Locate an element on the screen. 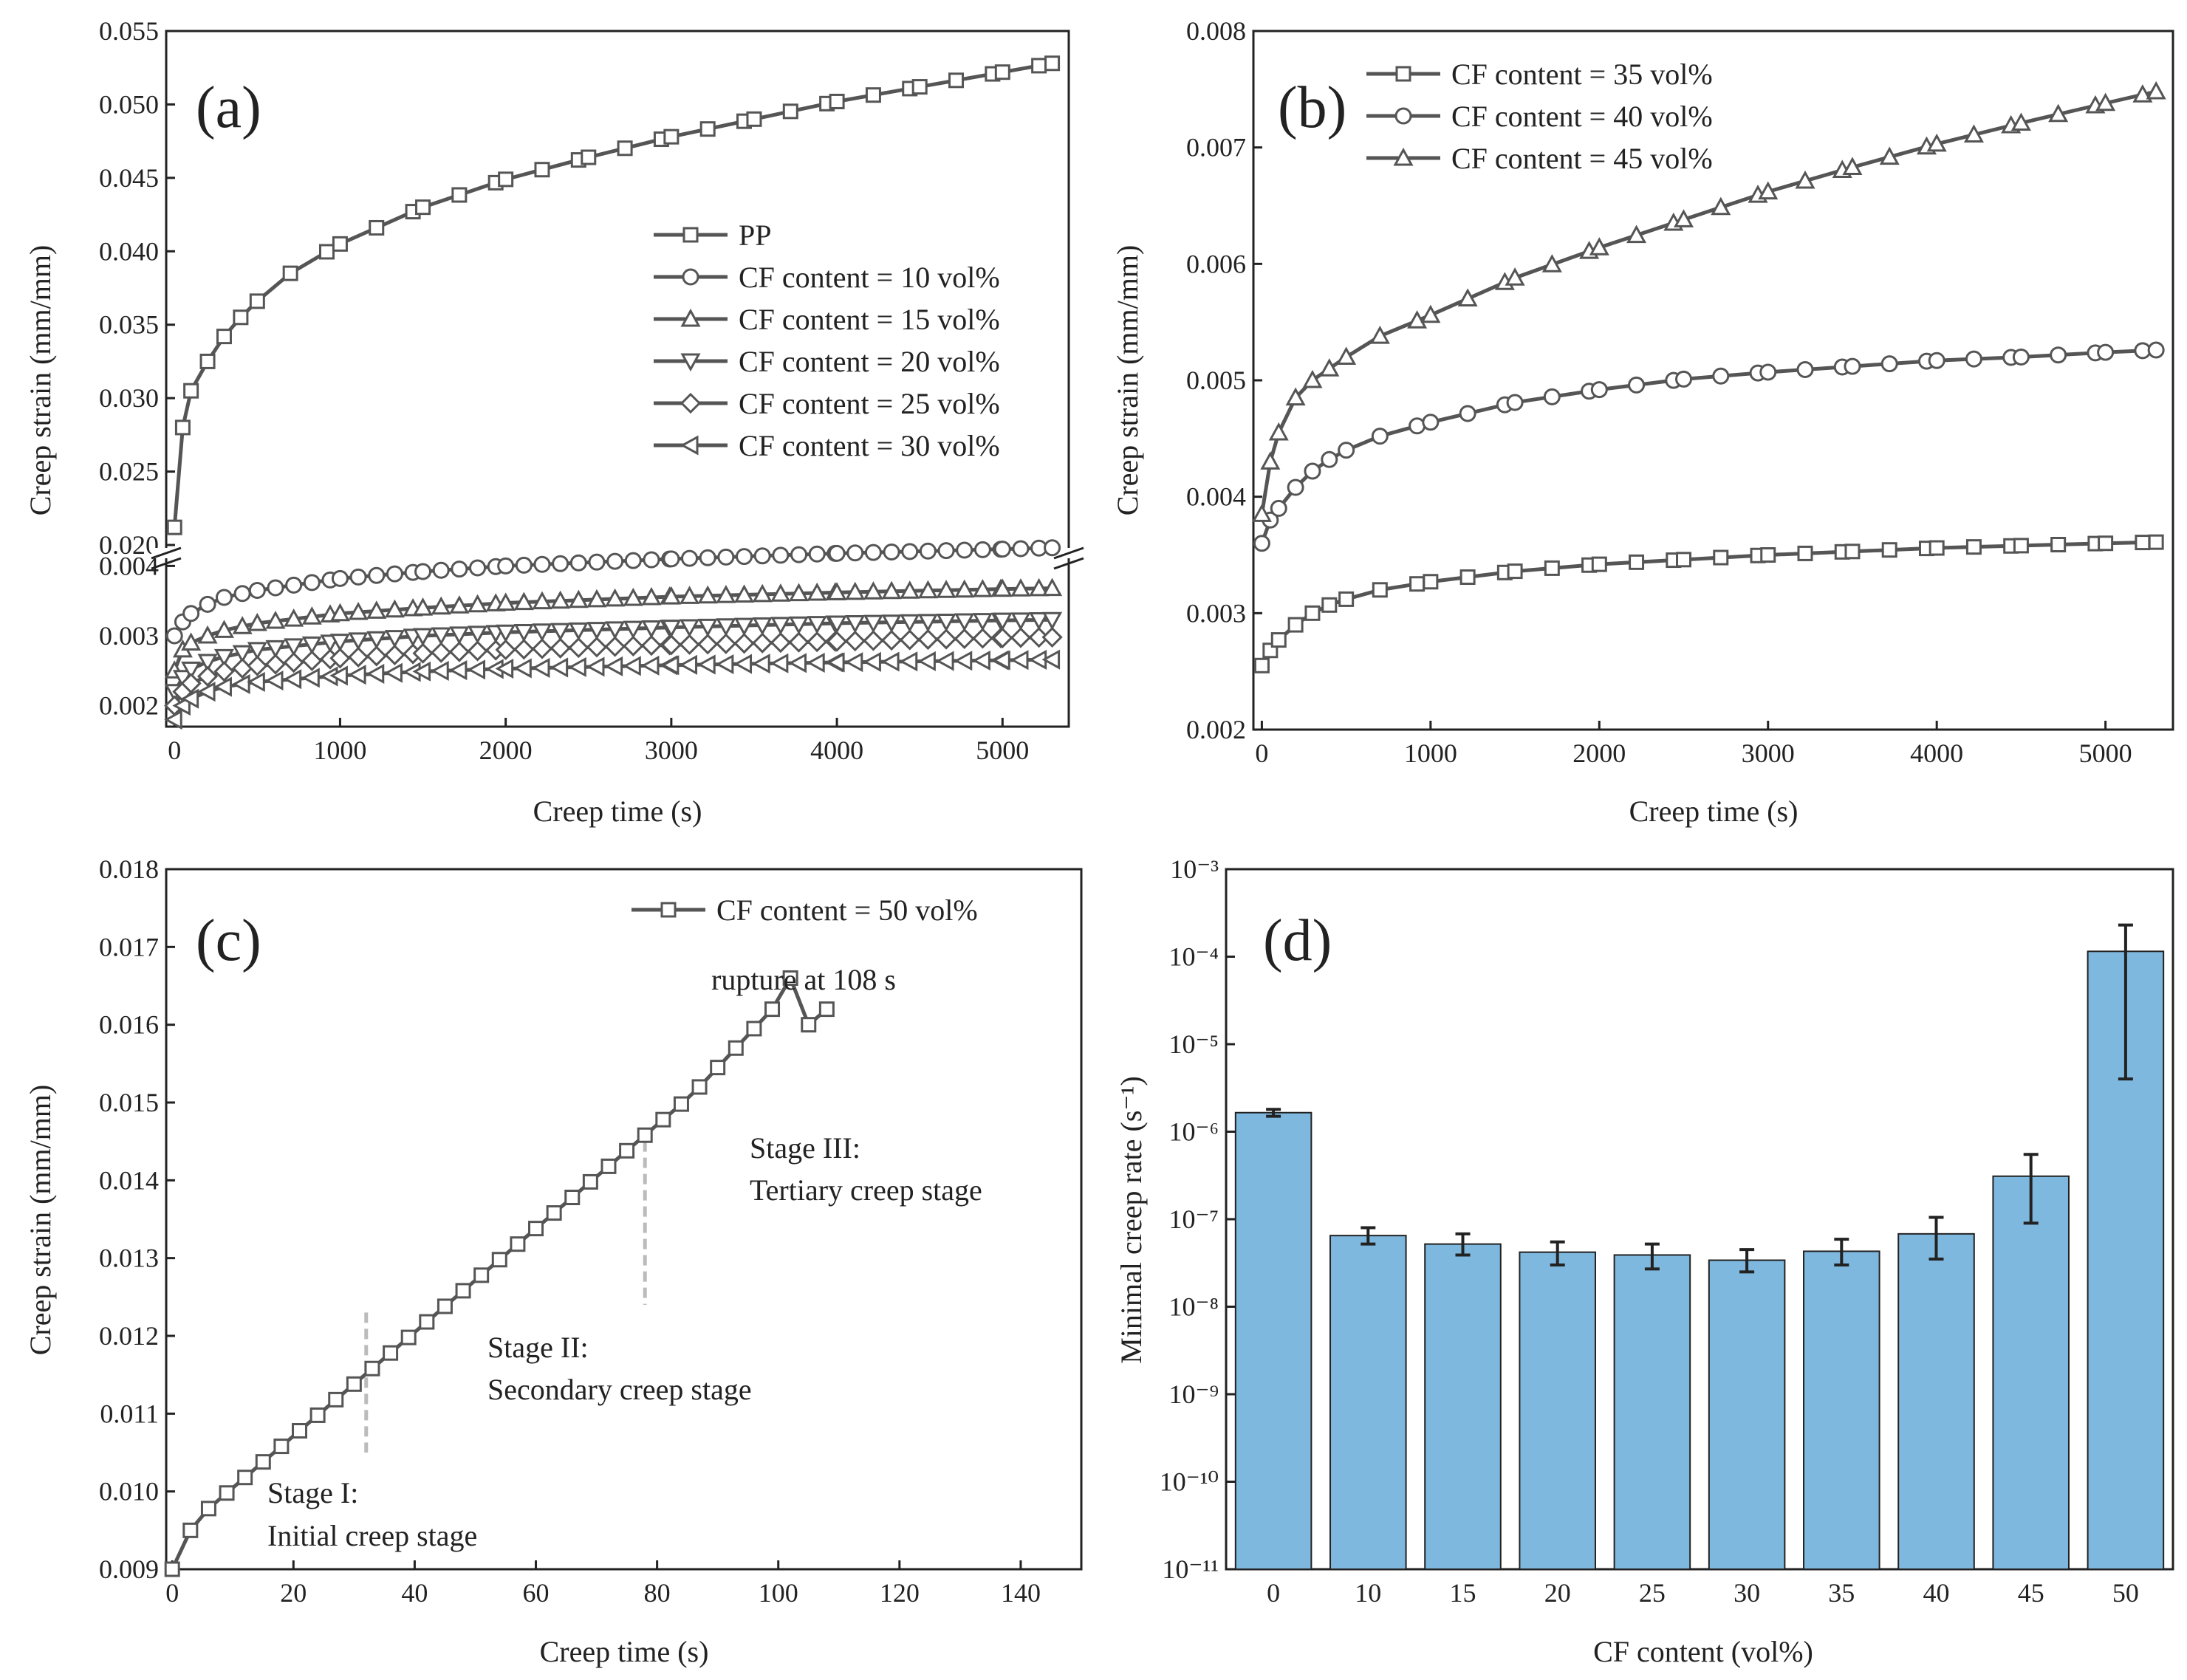 This screenshot has width=2187, height=1680. panel-d-xtick-label: 25 is located at coordinates (1652, 1593).